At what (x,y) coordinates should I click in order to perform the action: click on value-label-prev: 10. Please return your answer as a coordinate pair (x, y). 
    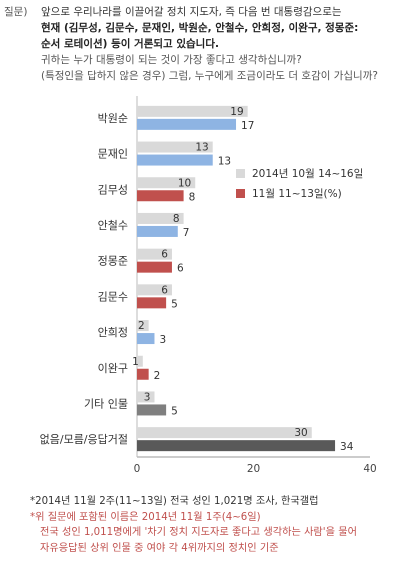
    Looking at the image, I should click on (184, 183).